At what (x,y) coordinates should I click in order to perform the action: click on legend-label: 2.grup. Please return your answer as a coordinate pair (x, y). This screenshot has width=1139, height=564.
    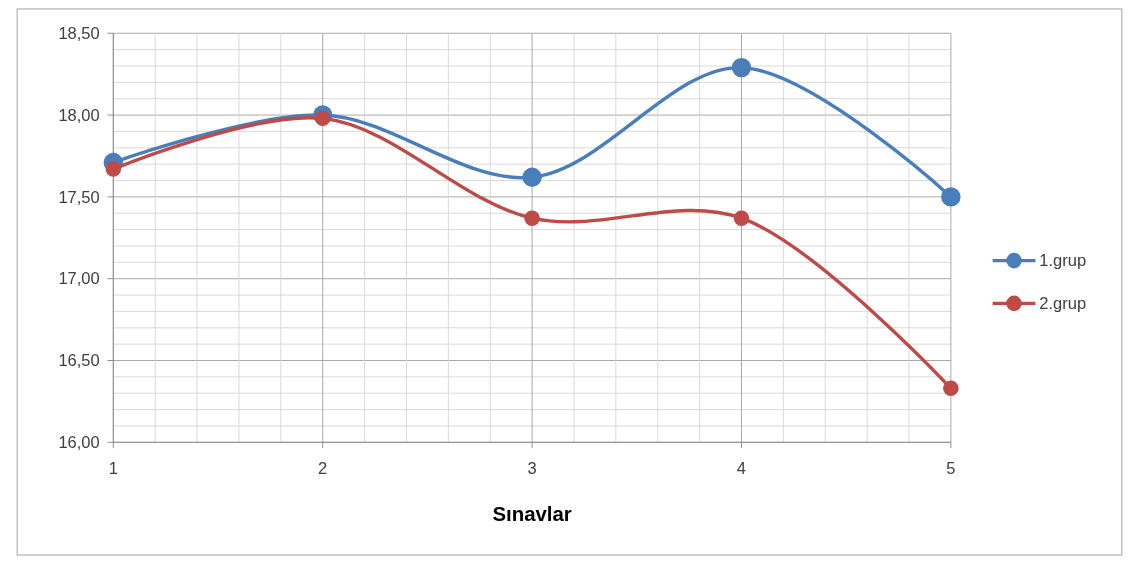
    Looking at the image, I should click on (1063, 303).